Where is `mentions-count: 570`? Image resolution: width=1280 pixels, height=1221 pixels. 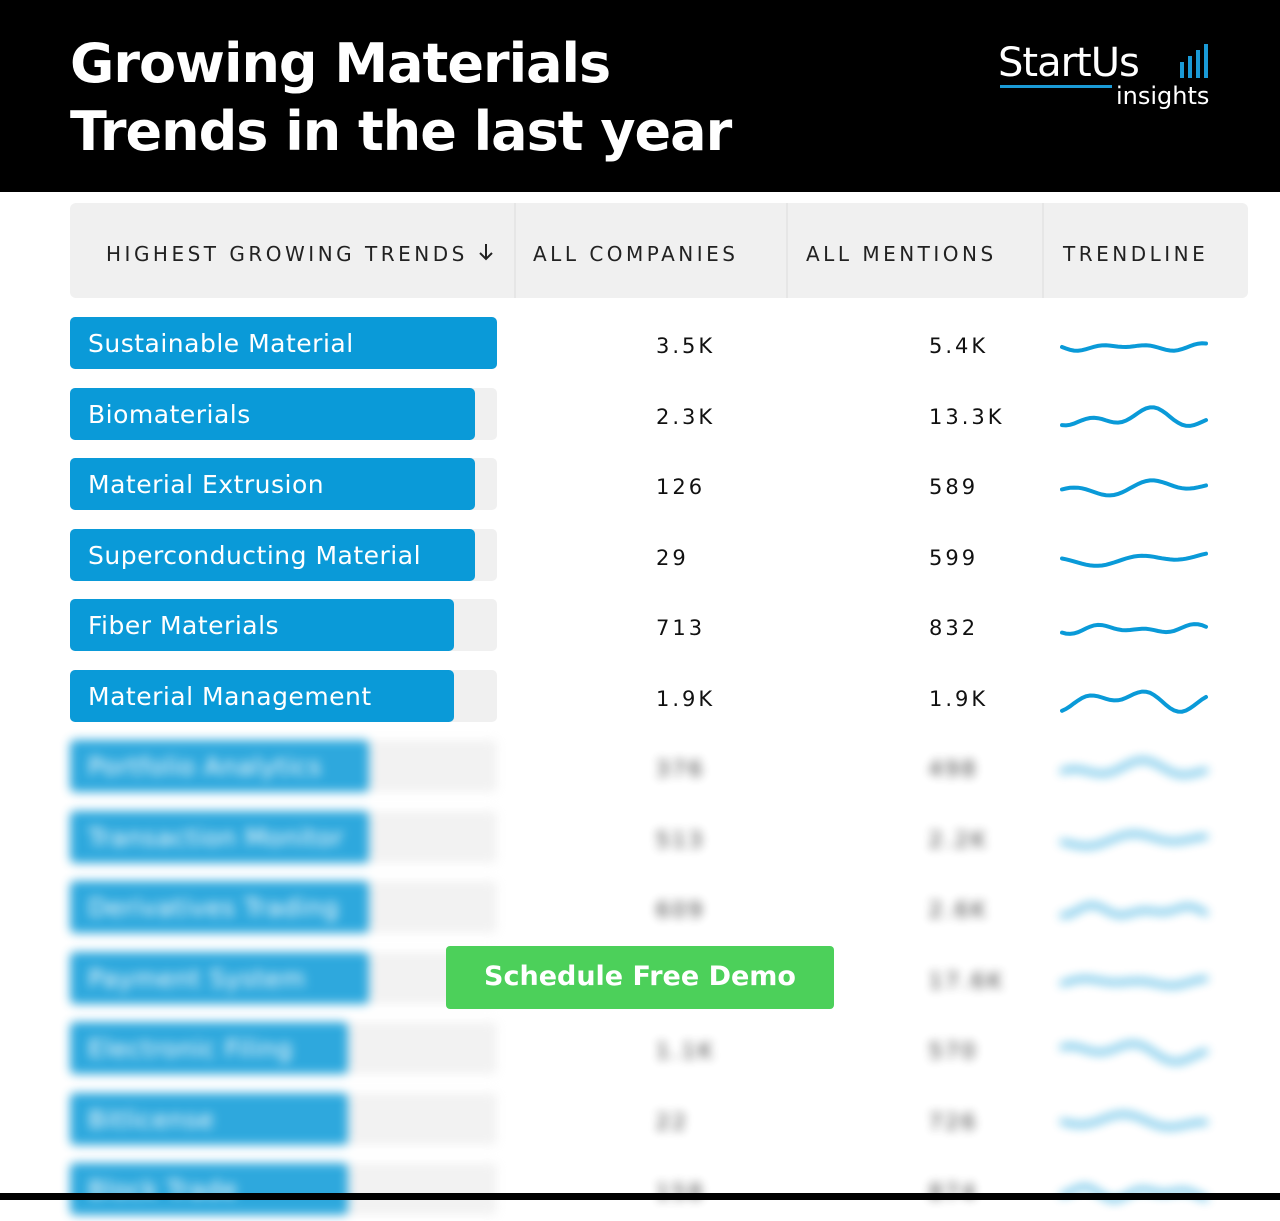 mentions-count: 570 is located at coordinates (954, 1051).